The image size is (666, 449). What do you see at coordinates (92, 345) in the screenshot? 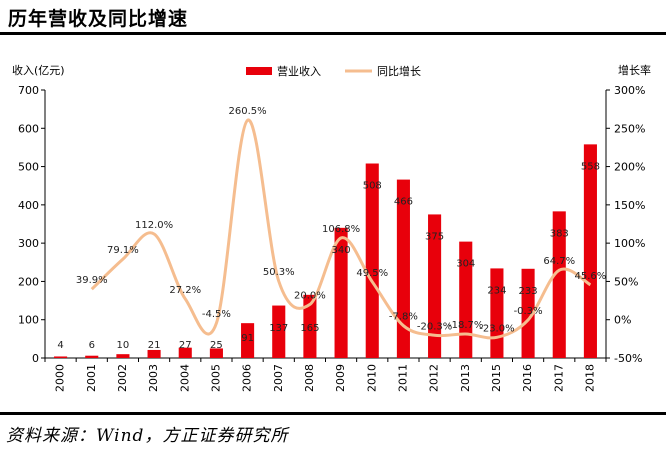
I see `bar-value-label: 6` at bounding box center [92, 345].